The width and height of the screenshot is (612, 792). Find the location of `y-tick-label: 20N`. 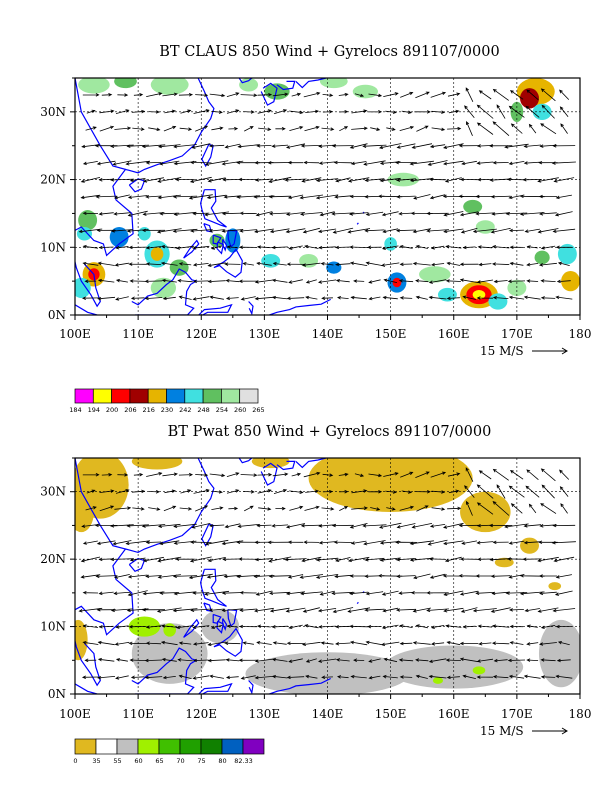

y-tick-label: 20N is located at coordinates (53, 180).